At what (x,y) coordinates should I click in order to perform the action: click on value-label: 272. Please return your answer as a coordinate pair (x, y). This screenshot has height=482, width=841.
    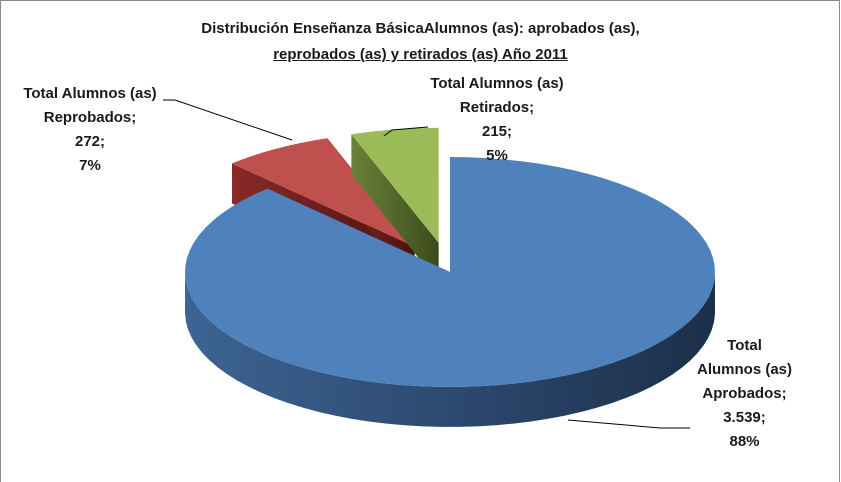
    Looking at the image, I should click on (87, 141).